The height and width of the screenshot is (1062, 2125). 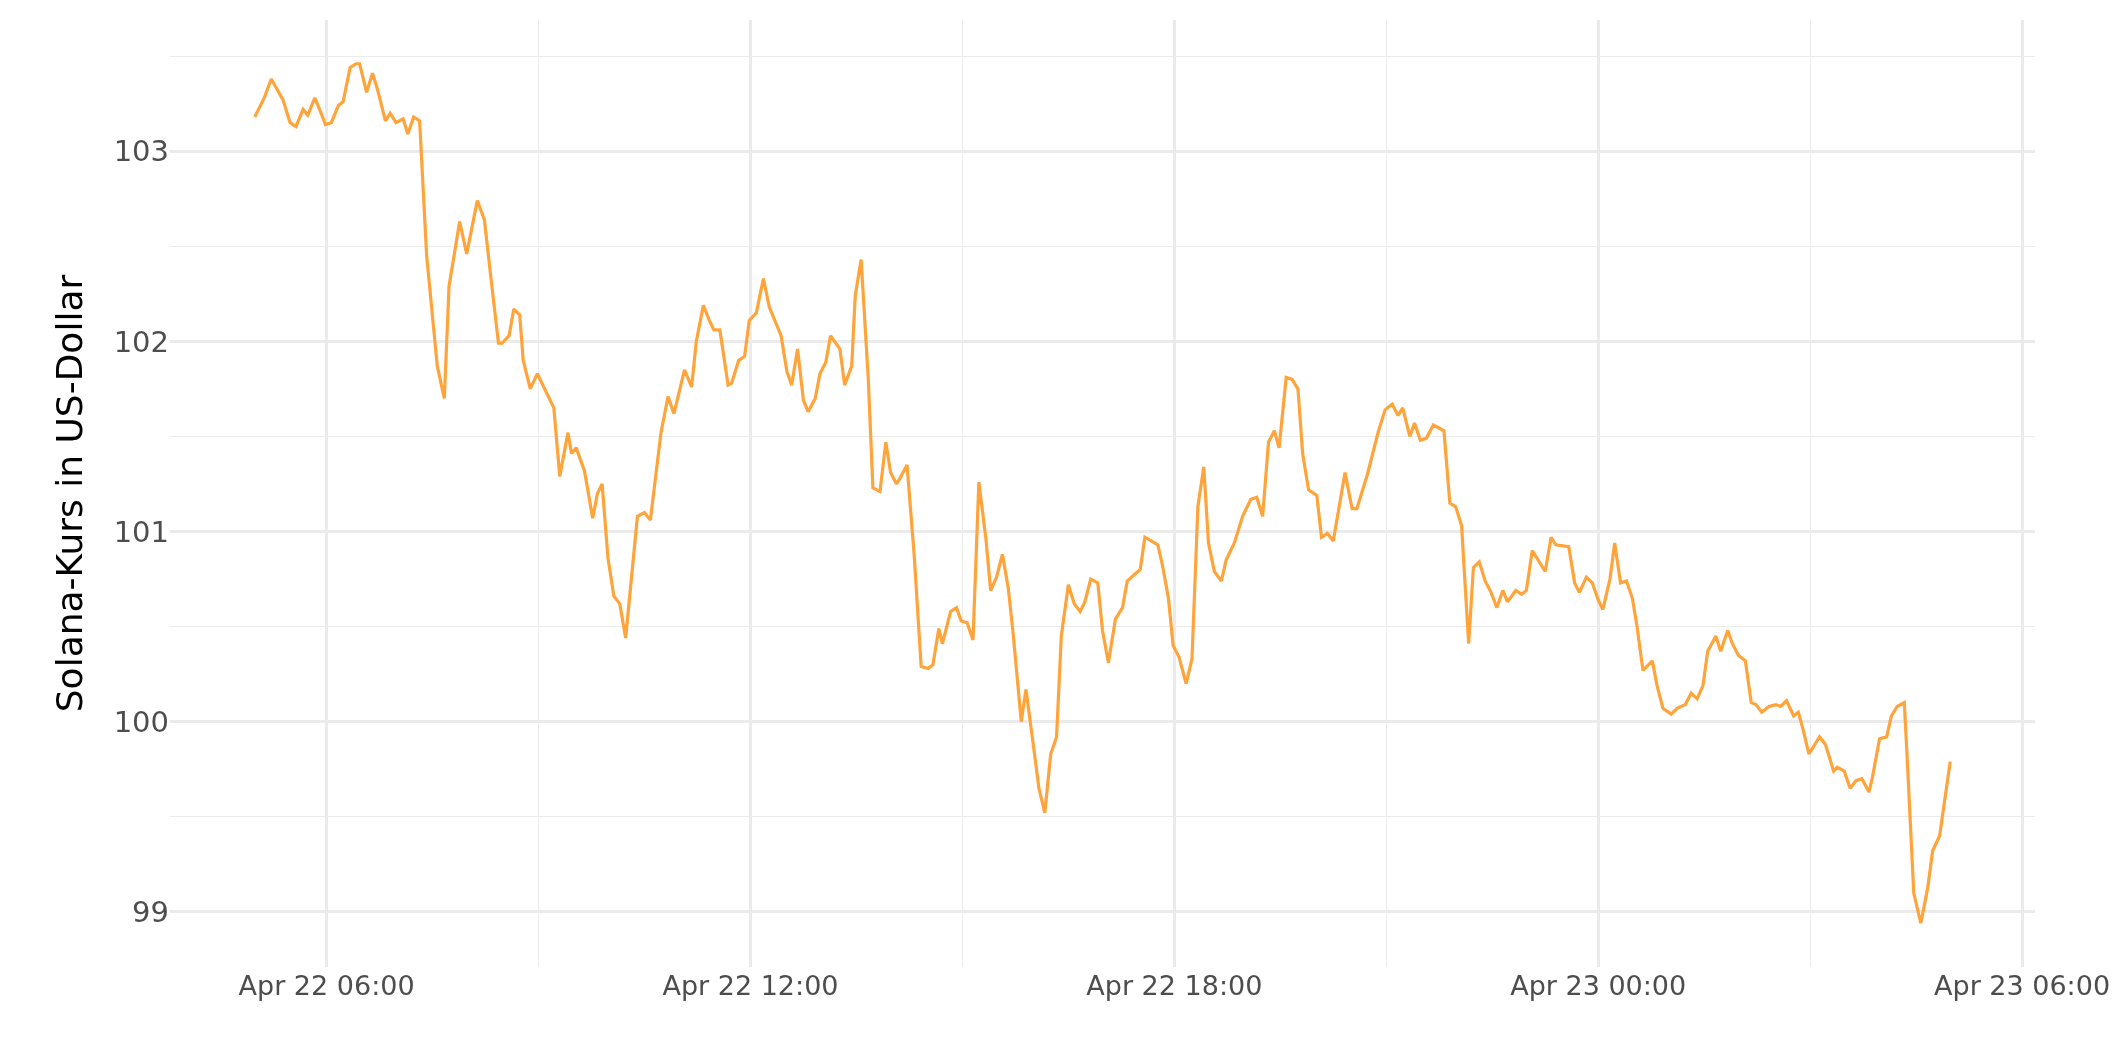 What do you see at coordinates (141, 531) in the screenshot?
I see `y-tick-label: 101` at bounding box center [141, 531].